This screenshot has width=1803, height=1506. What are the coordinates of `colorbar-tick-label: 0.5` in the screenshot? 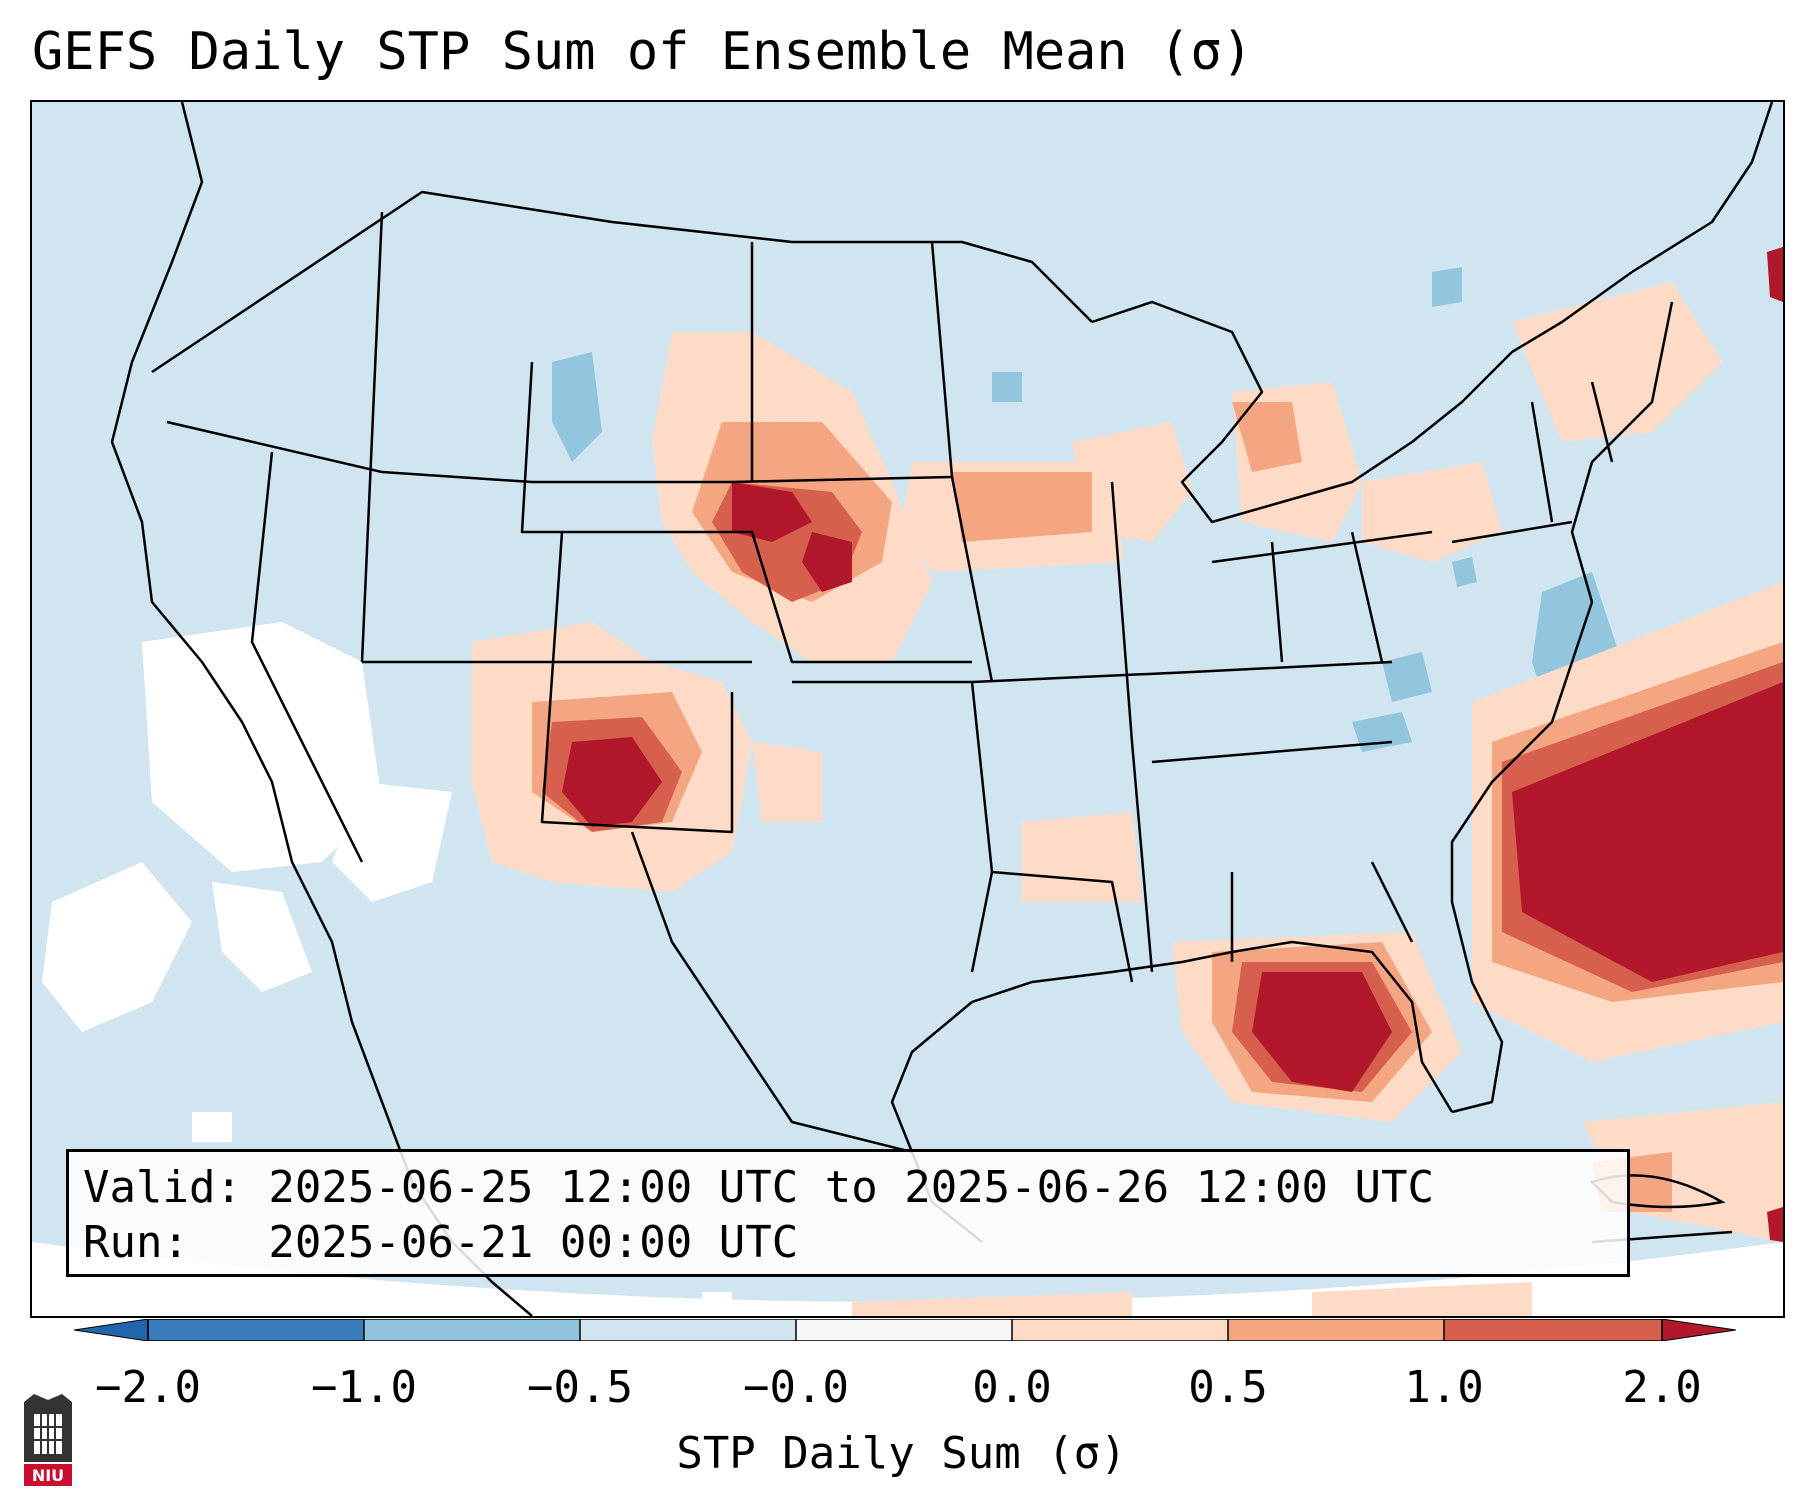 It's located at (1228, 1387).